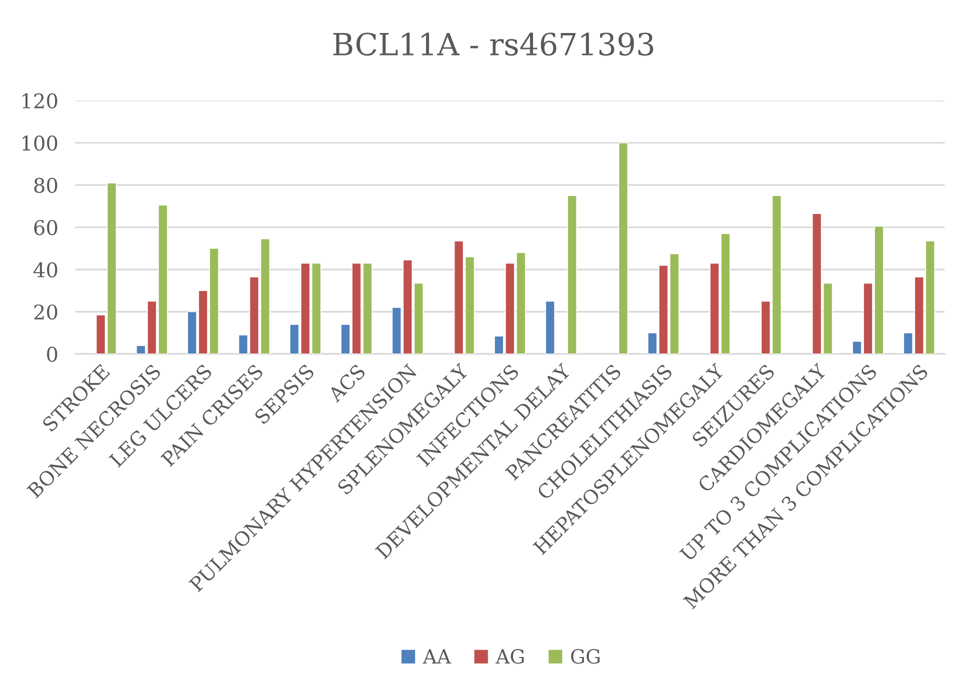  What do you see at coordinates (40, 101) in the screenshot?
I see `y-tick-label: 120` at bounding box center [40, 101].